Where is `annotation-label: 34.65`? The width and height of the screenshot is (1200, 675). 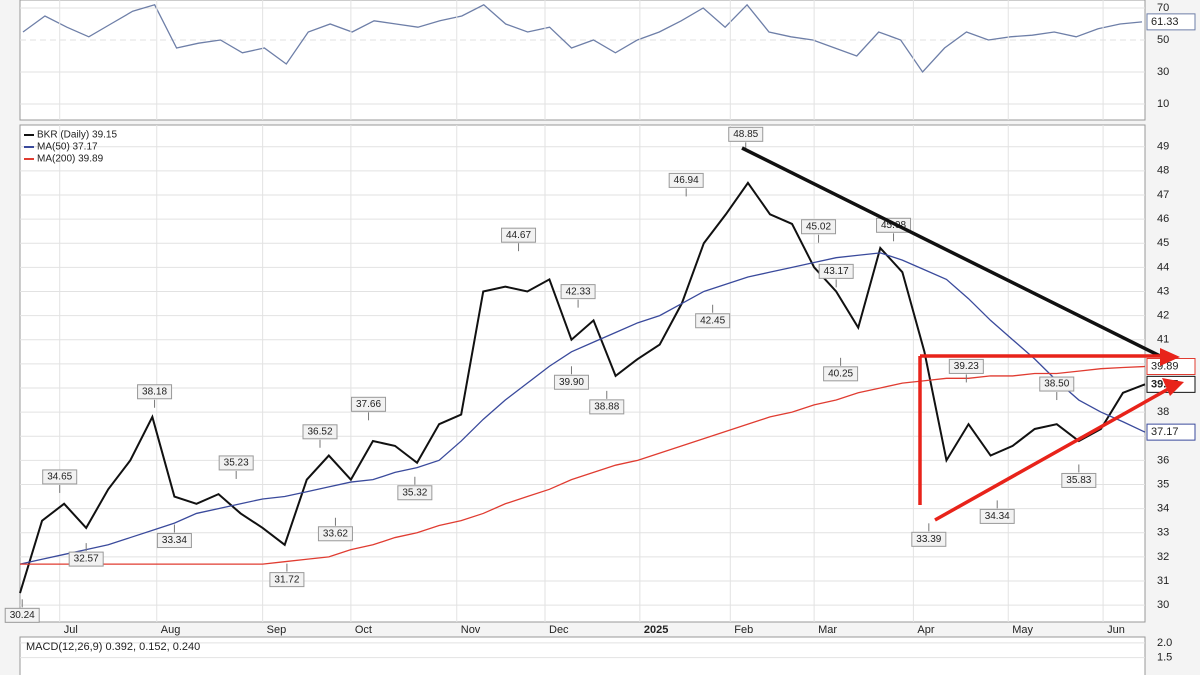 annotation-label: 34.65 is located at coordinates (59, 477).